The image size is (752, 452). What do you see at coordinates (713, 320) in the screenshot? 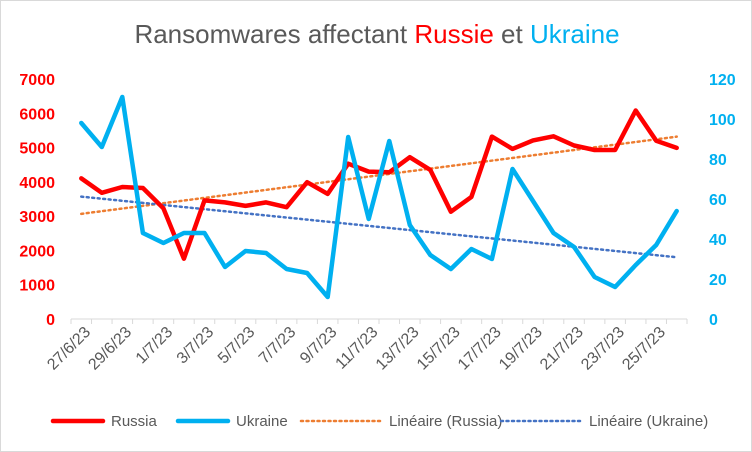
I see `y-right-tick-label: 0` at bounding box center [713, 320].